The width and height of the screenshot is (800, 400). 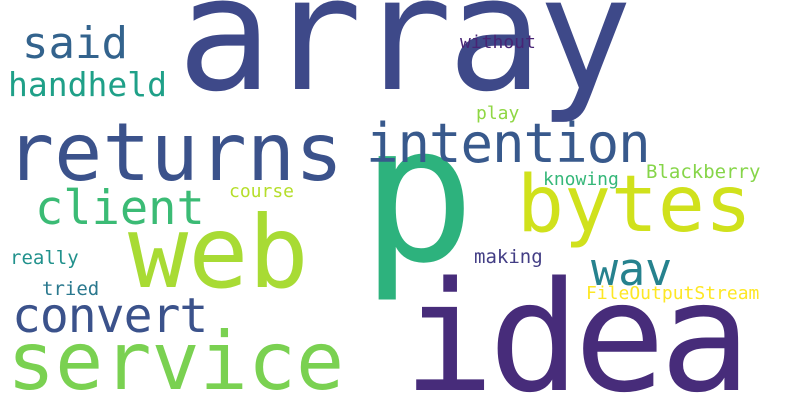 I want to click on word-without: without, so click(x=498, y=42).